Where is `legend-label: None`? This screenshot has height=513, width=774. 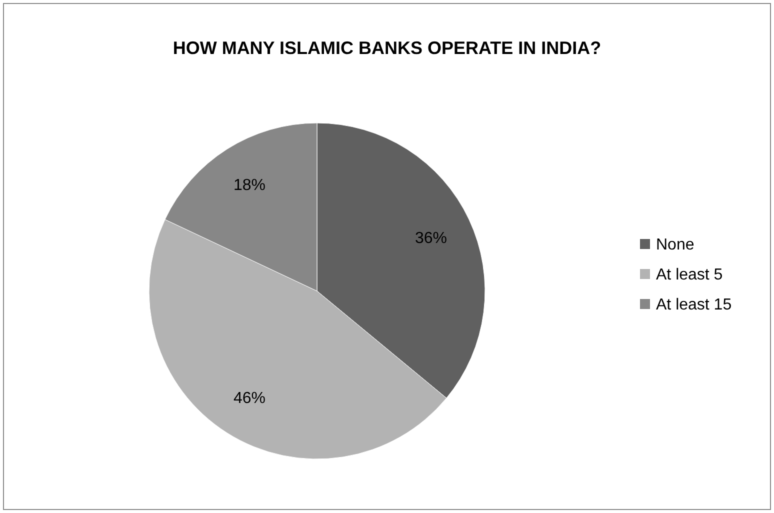 legend-label: None is located at coordinates (675, 245).